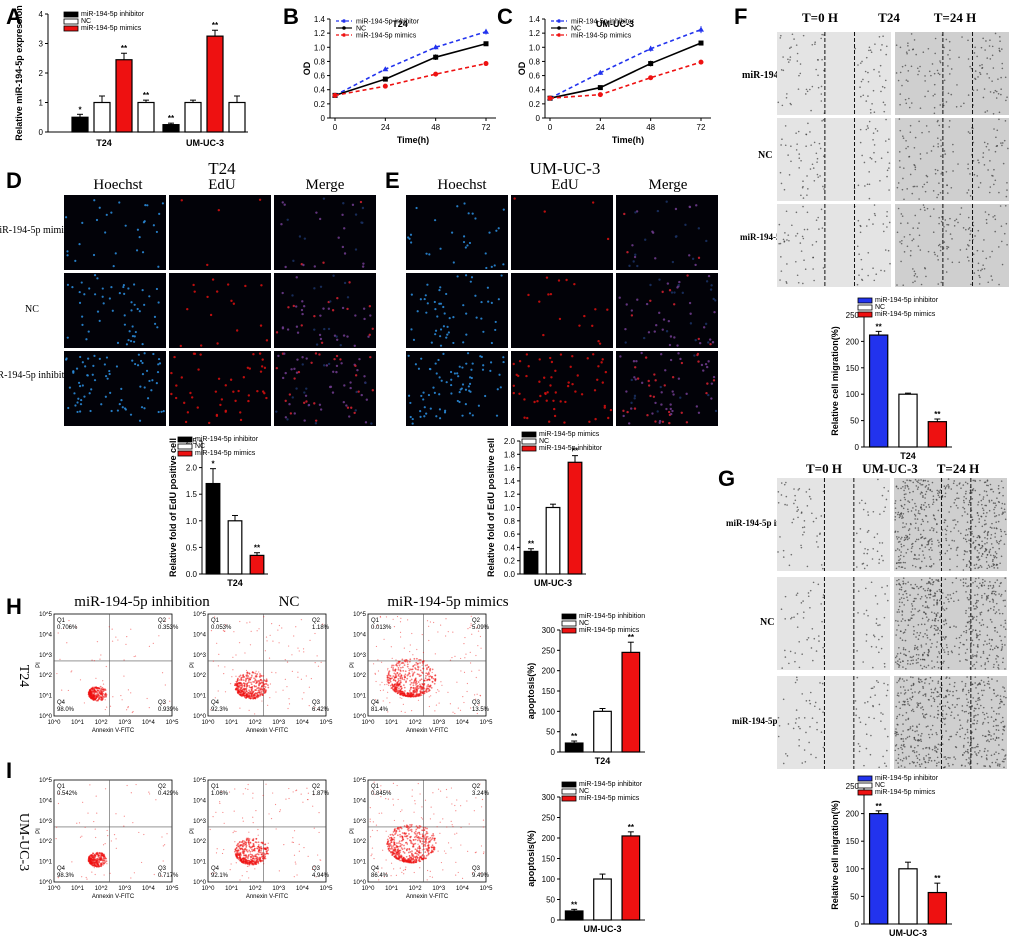 The image size is (1020, 945). What do you see at coordinates (559, 35) in the screenshot?
I see `legend-marker` at bounding box center [559, 35].